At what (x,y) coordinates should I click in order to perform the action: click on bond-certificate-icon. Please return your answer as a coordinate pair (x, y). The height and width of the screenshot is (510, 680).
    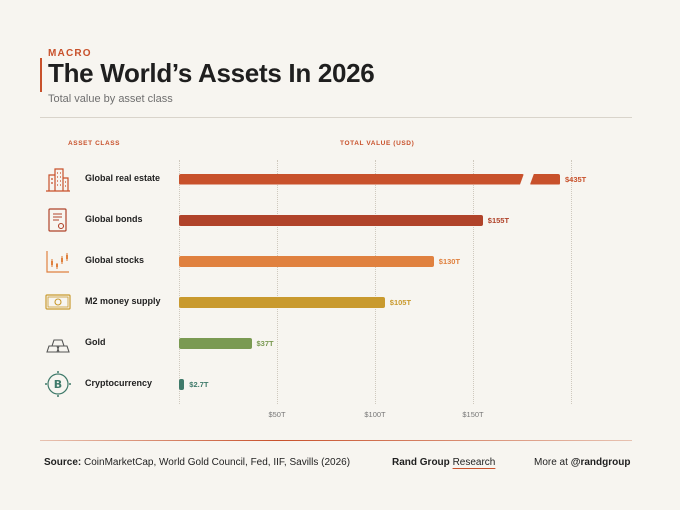
    Looking at the image, I should click on (58, 220).